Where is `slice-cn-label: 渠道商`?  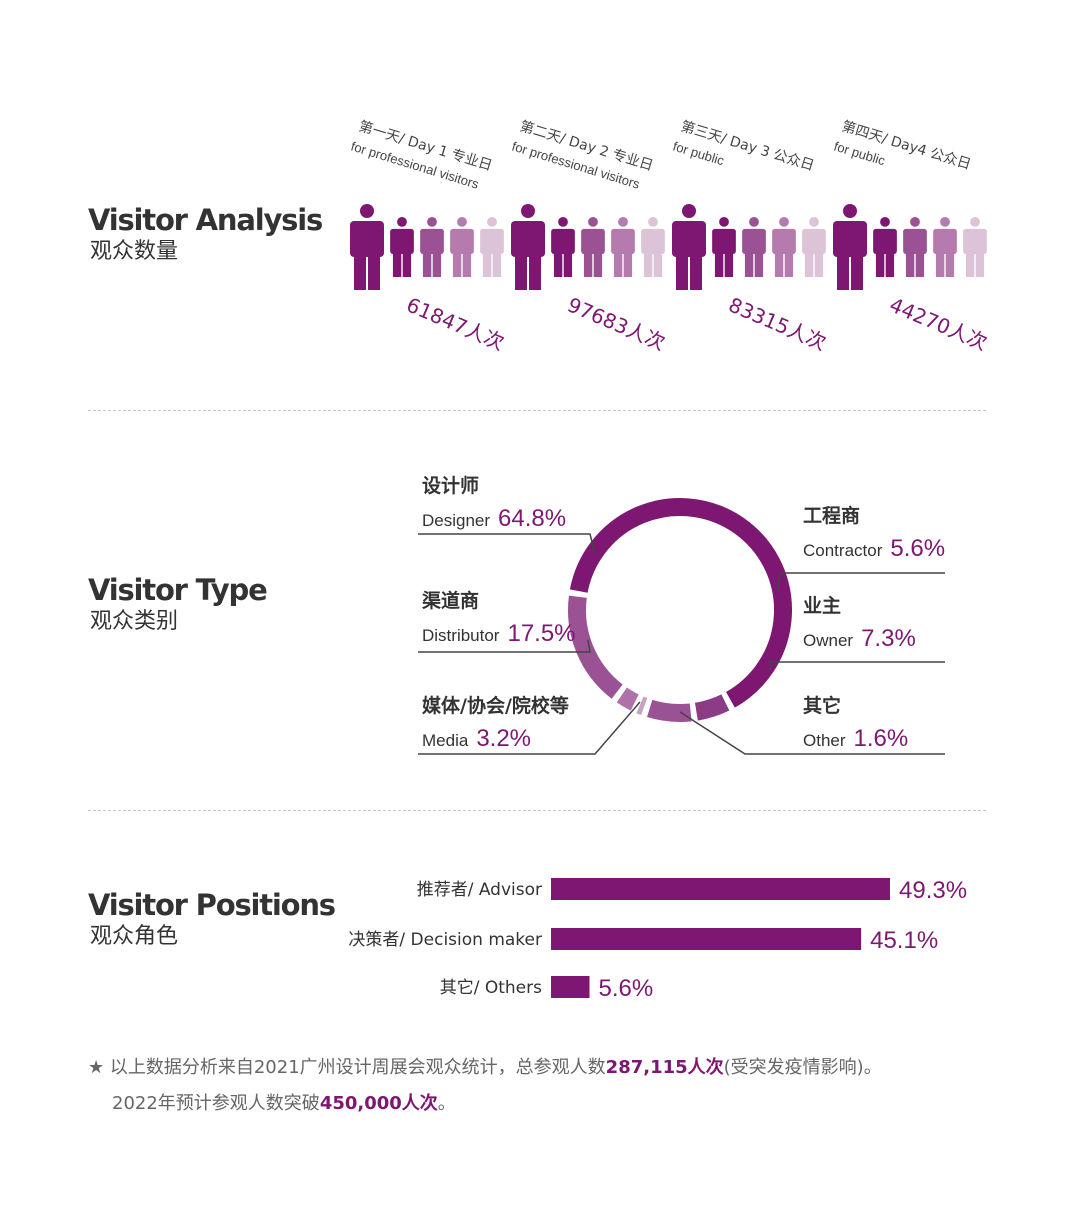 slice-cn-label: 渠道商 is located at coordinates (450, 600).